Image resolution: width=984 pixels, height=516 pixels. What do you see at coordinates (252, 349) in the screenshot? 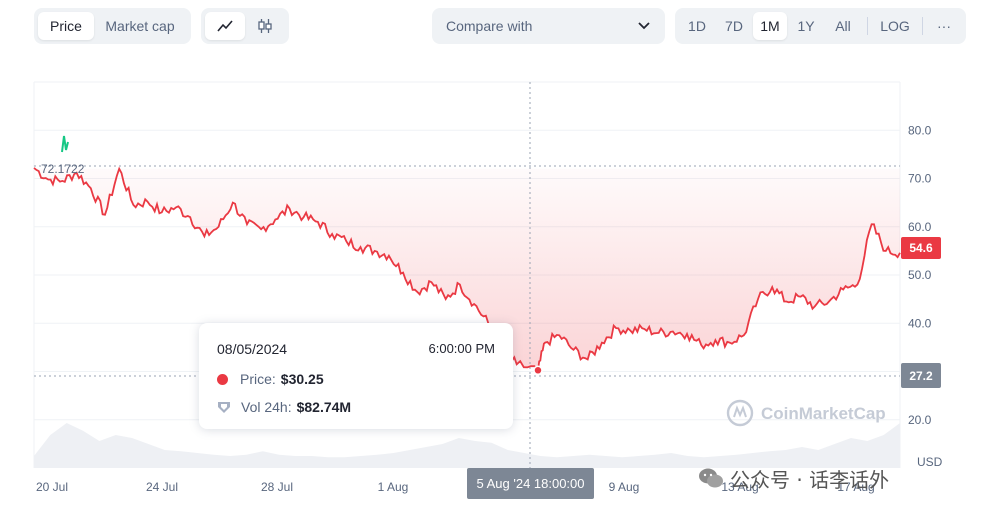
I see `tooltip-date: 08/05/2024` at bounding box center [252, 349].